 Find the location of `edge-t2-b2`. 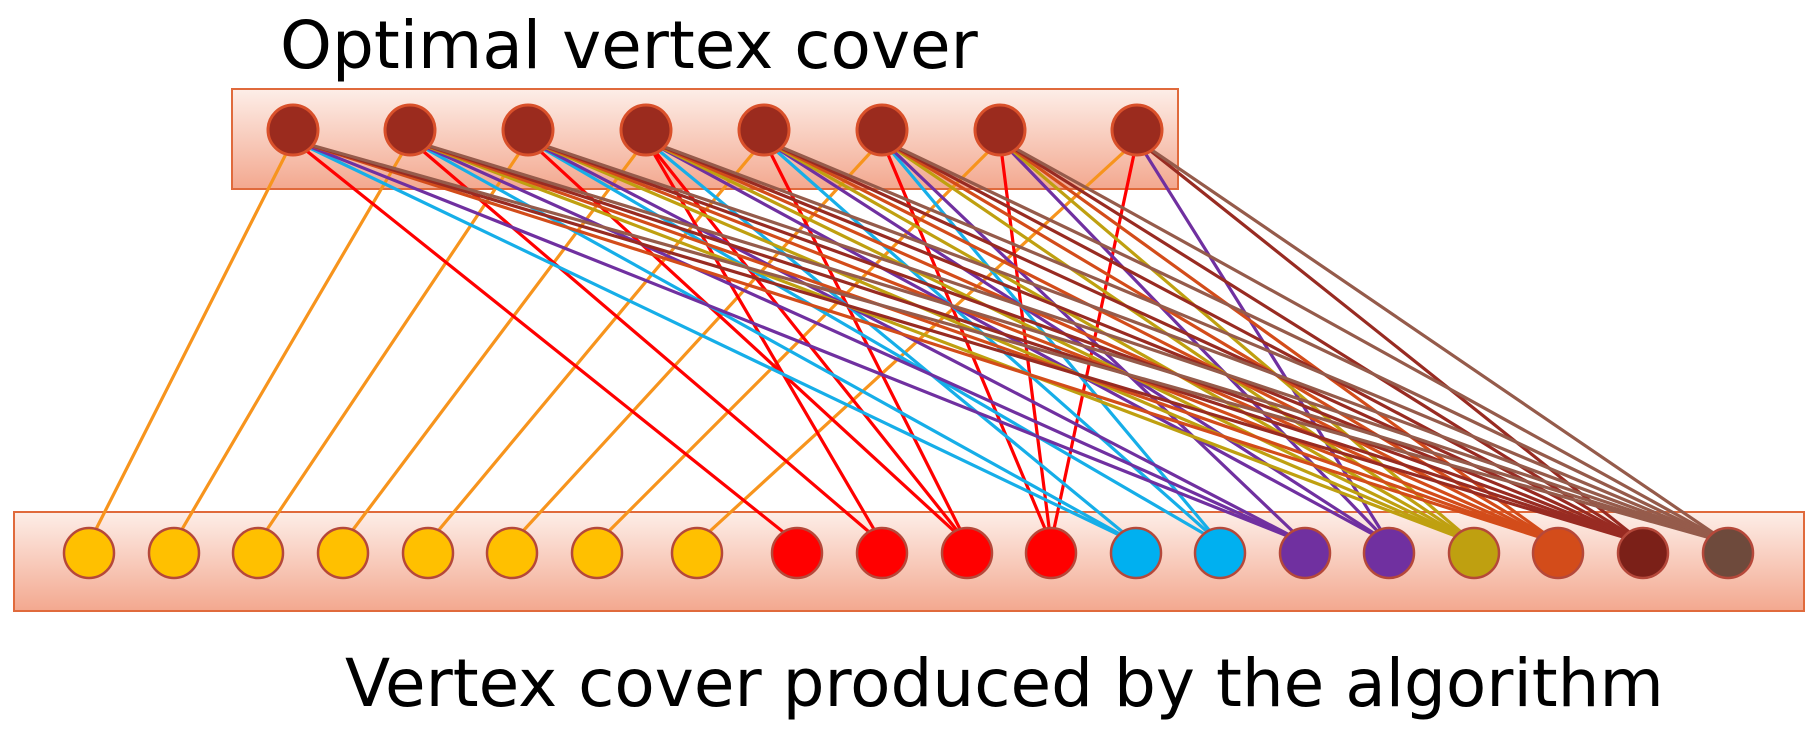

edge-t2-b2 is located at coordinates (292, 341).